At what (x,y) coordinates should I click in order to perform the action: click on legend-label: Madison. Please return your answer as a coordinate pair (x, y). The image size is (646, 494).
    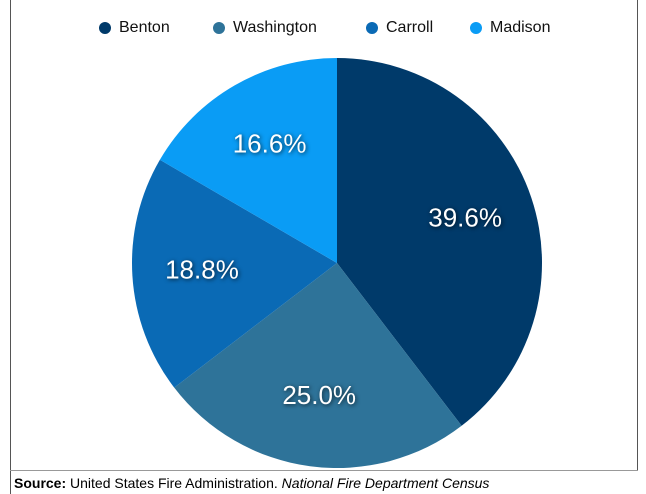
    Looking at the image, I should click on (520, 27).